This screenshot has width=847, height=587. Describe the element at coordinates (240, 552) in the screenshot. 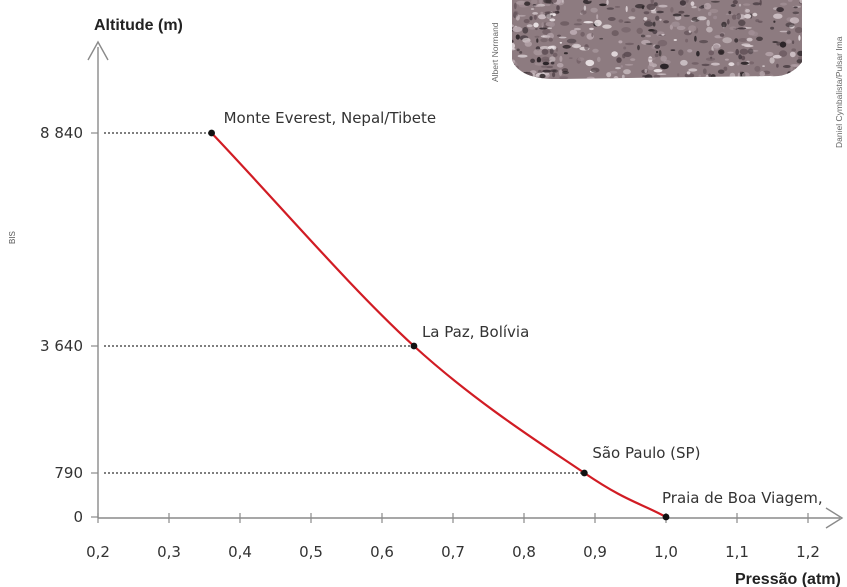

I see `x-tick-label: 0,4` at that location.